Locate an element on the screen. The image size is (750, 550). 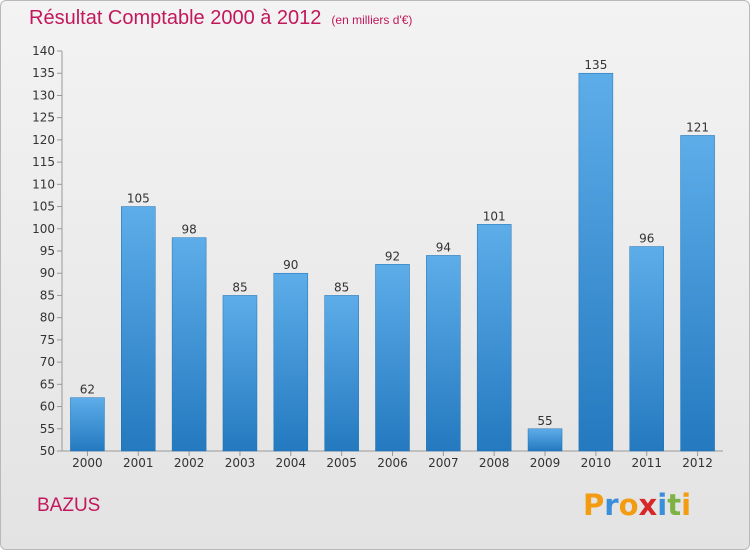
x-tick-label: 2011 is located at coordinates (646, 463).